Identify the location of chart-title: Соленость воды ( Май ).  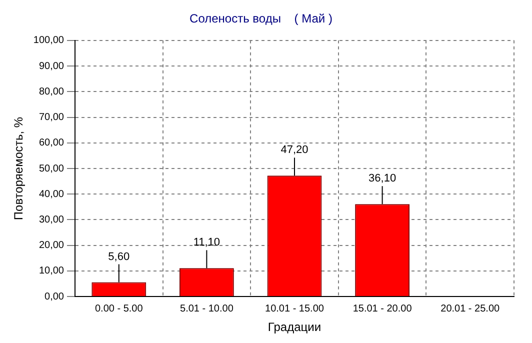
(261, 19).